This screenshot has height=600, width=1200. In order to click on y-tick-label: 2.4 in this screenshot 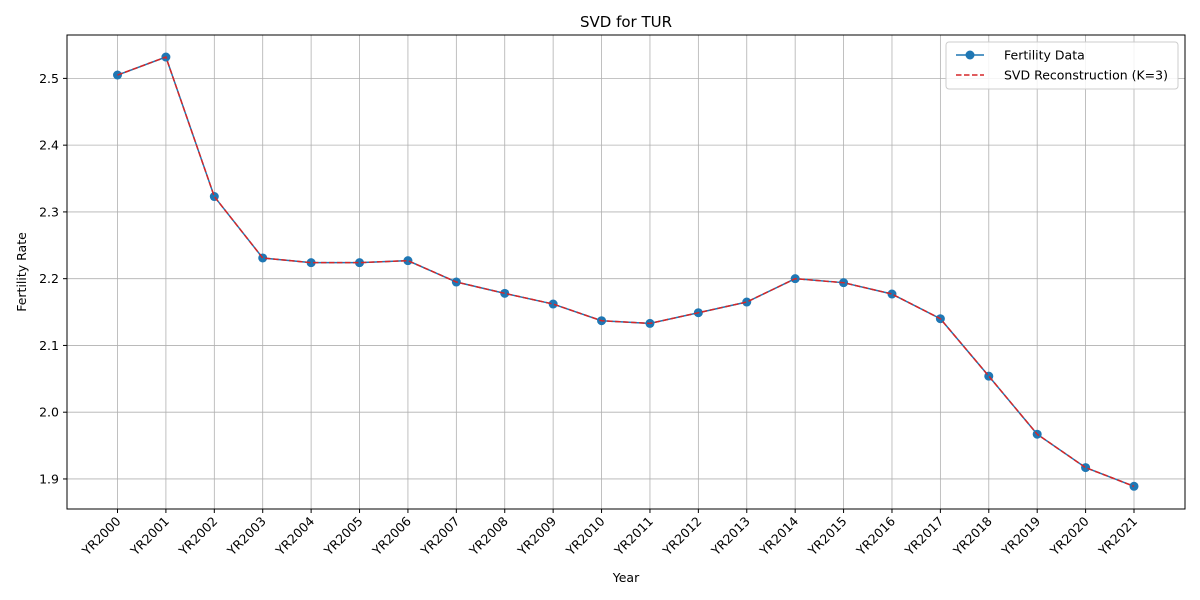, I will do `click(49, 145)`.